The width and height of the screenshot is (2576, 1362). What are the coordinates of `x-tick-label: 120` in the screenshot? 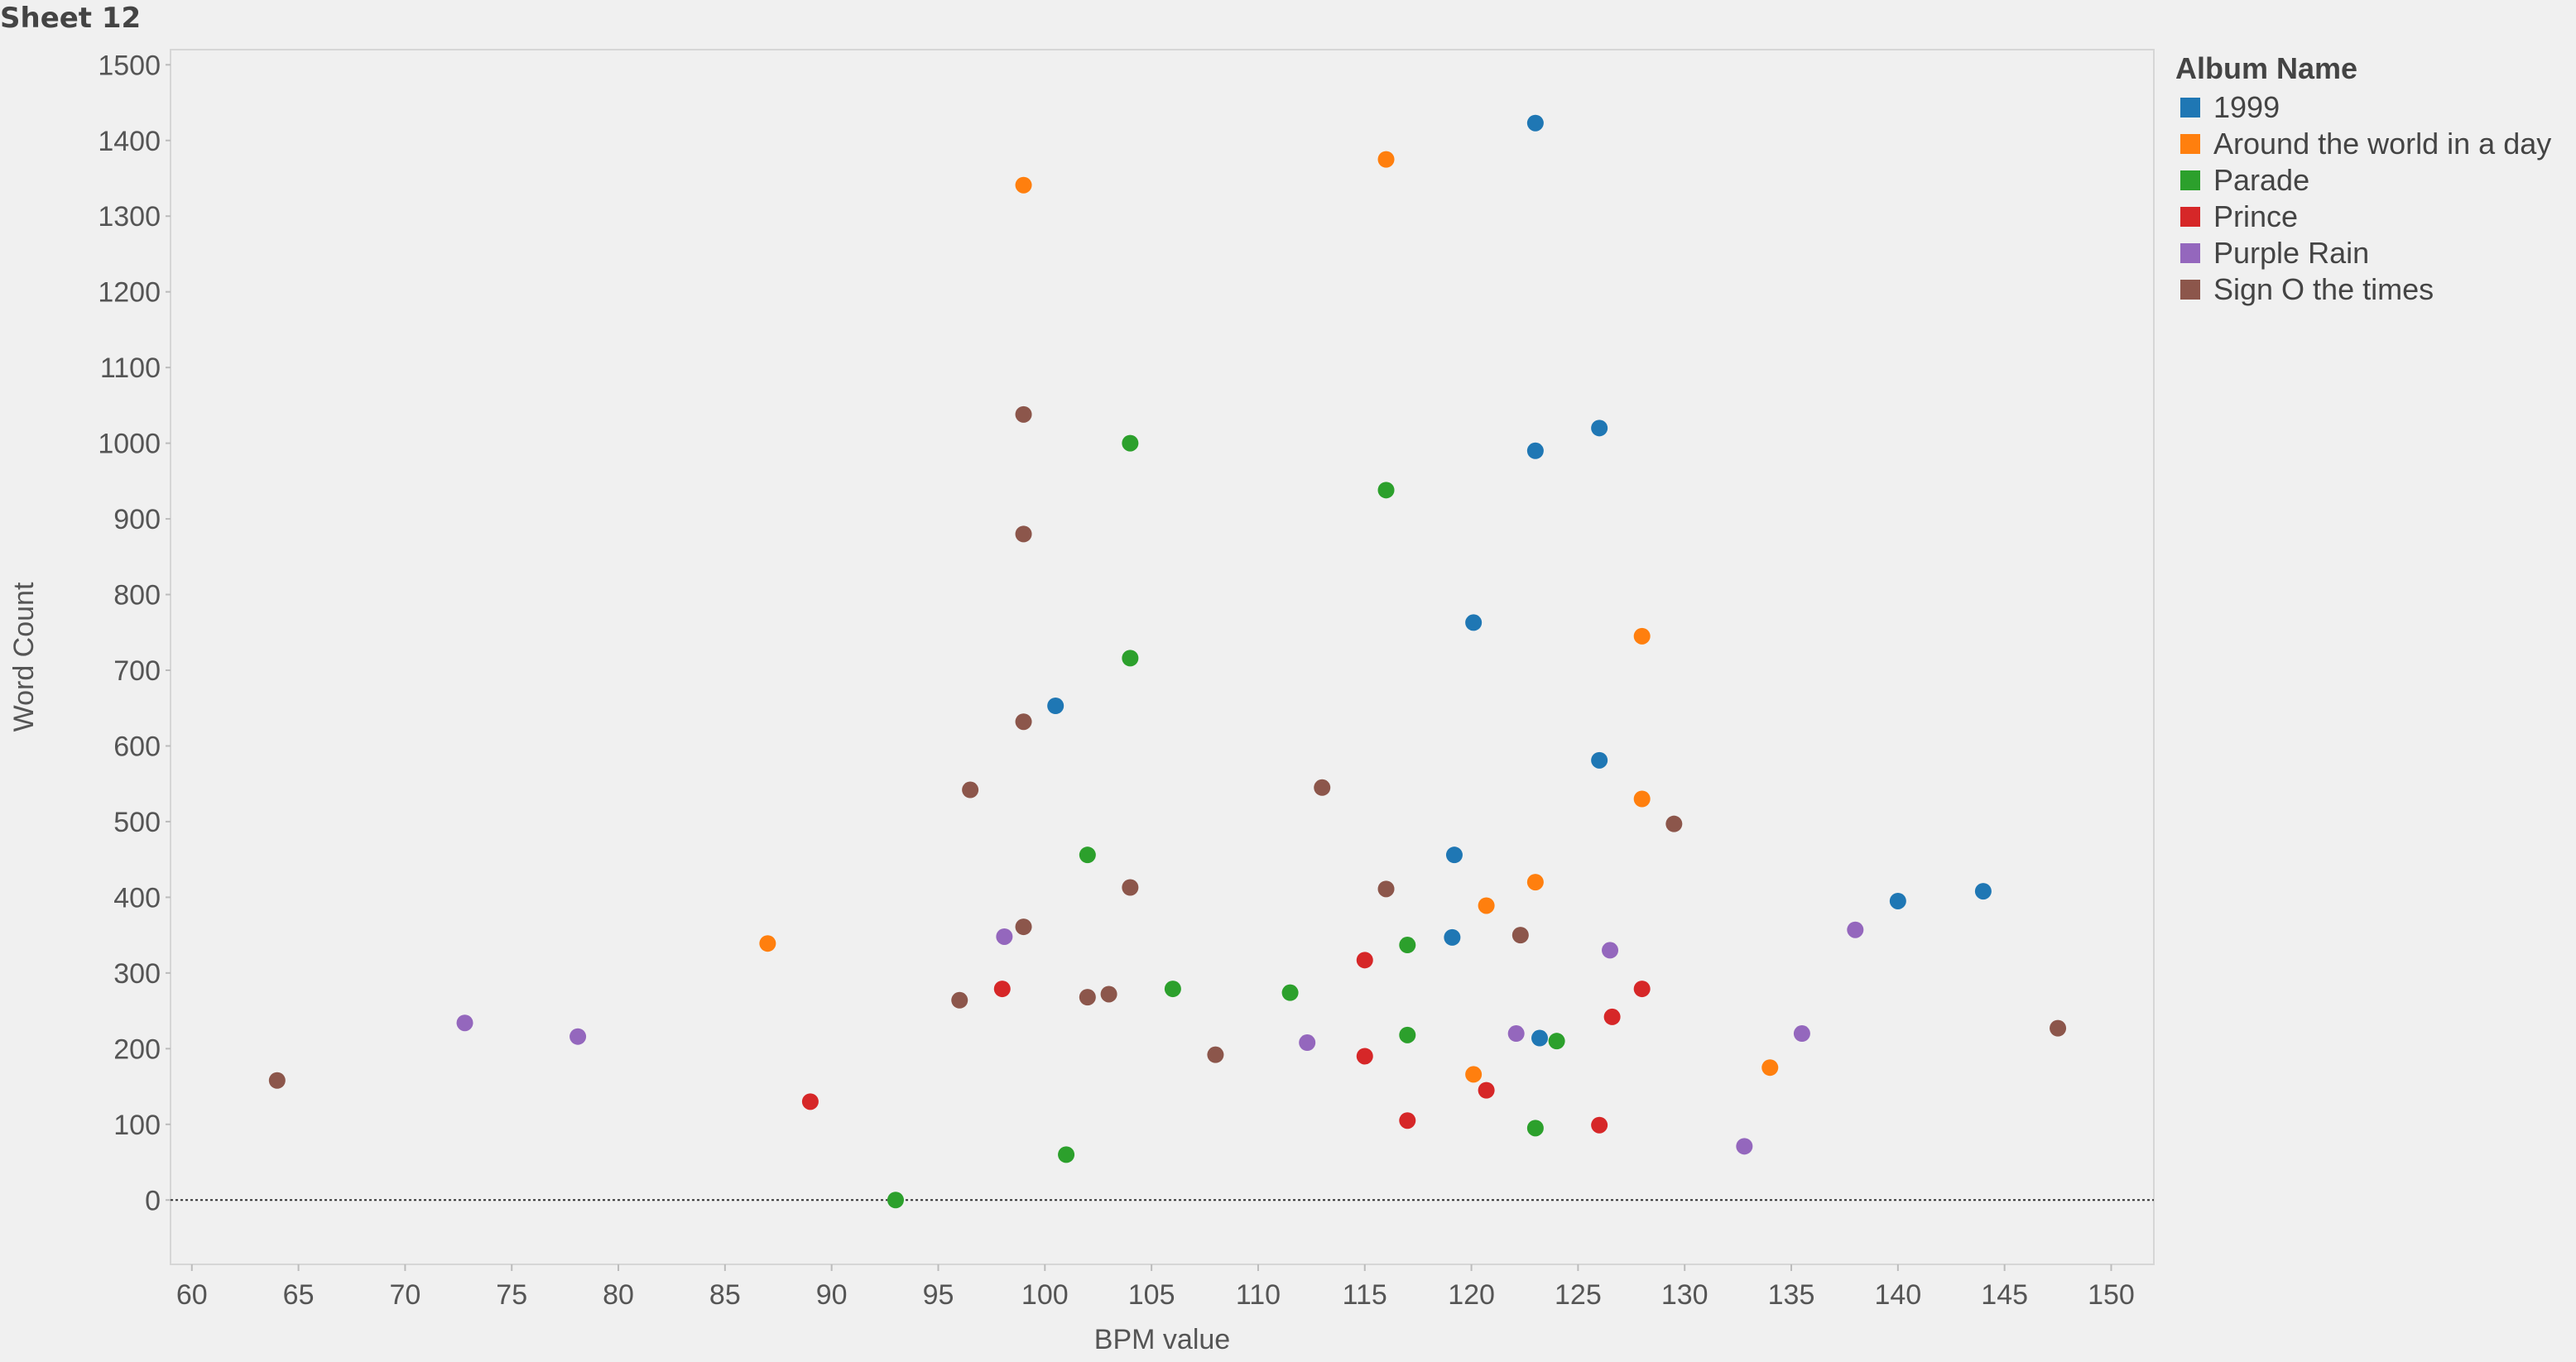 It's located at (1471, 1295).